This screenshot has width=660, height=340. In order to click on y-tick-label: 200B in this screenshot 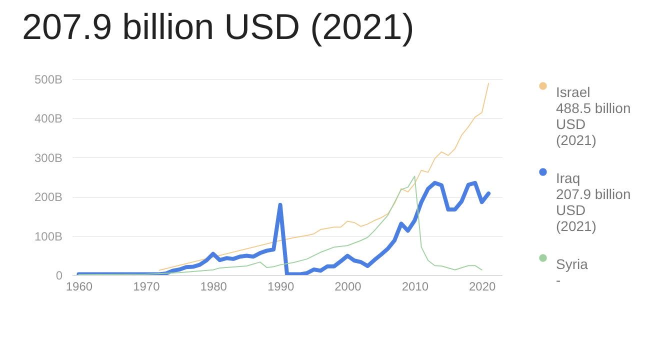, I will do `click(48, 197)`.